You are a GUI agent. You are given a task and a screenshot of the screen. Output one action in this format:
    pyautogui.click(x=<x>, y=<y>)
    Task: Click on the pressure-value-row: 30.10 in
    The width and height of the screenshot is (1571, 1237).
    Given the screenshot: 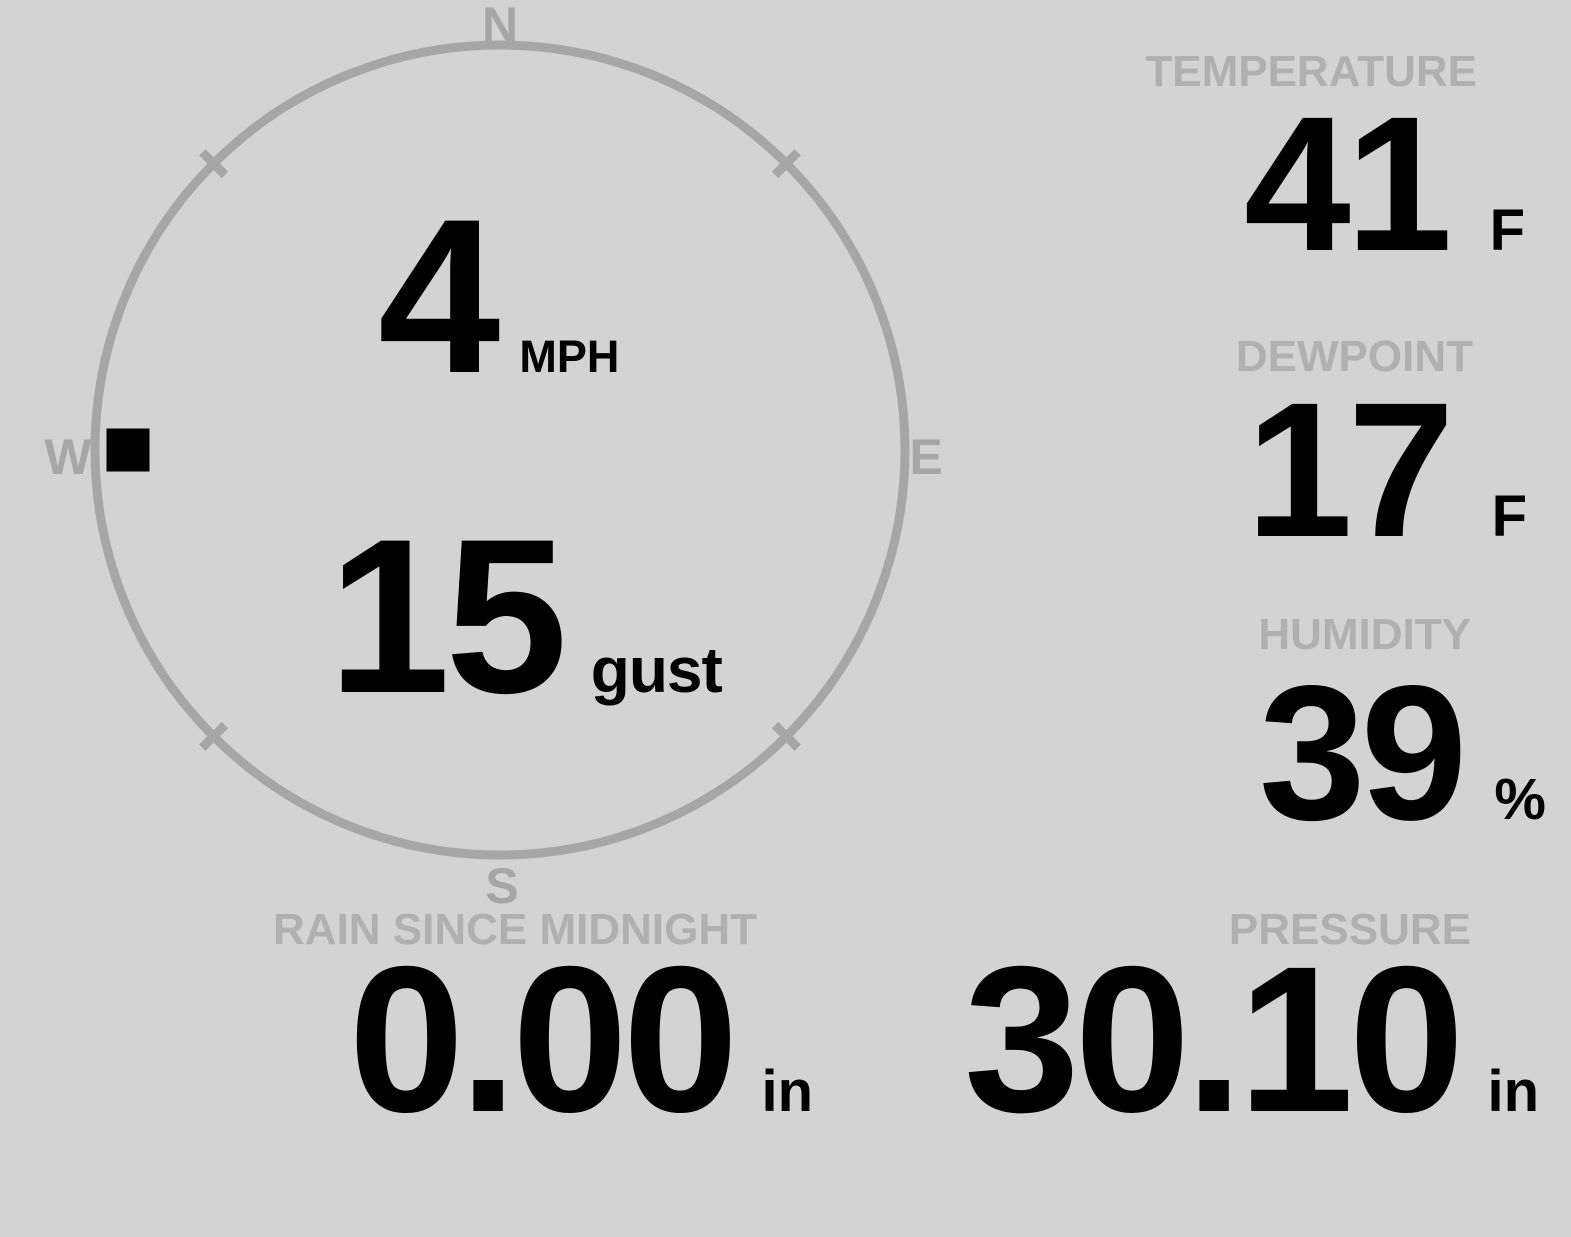 What is the action you would take?
    pyautogui.click(x=1251, y=1040)
    